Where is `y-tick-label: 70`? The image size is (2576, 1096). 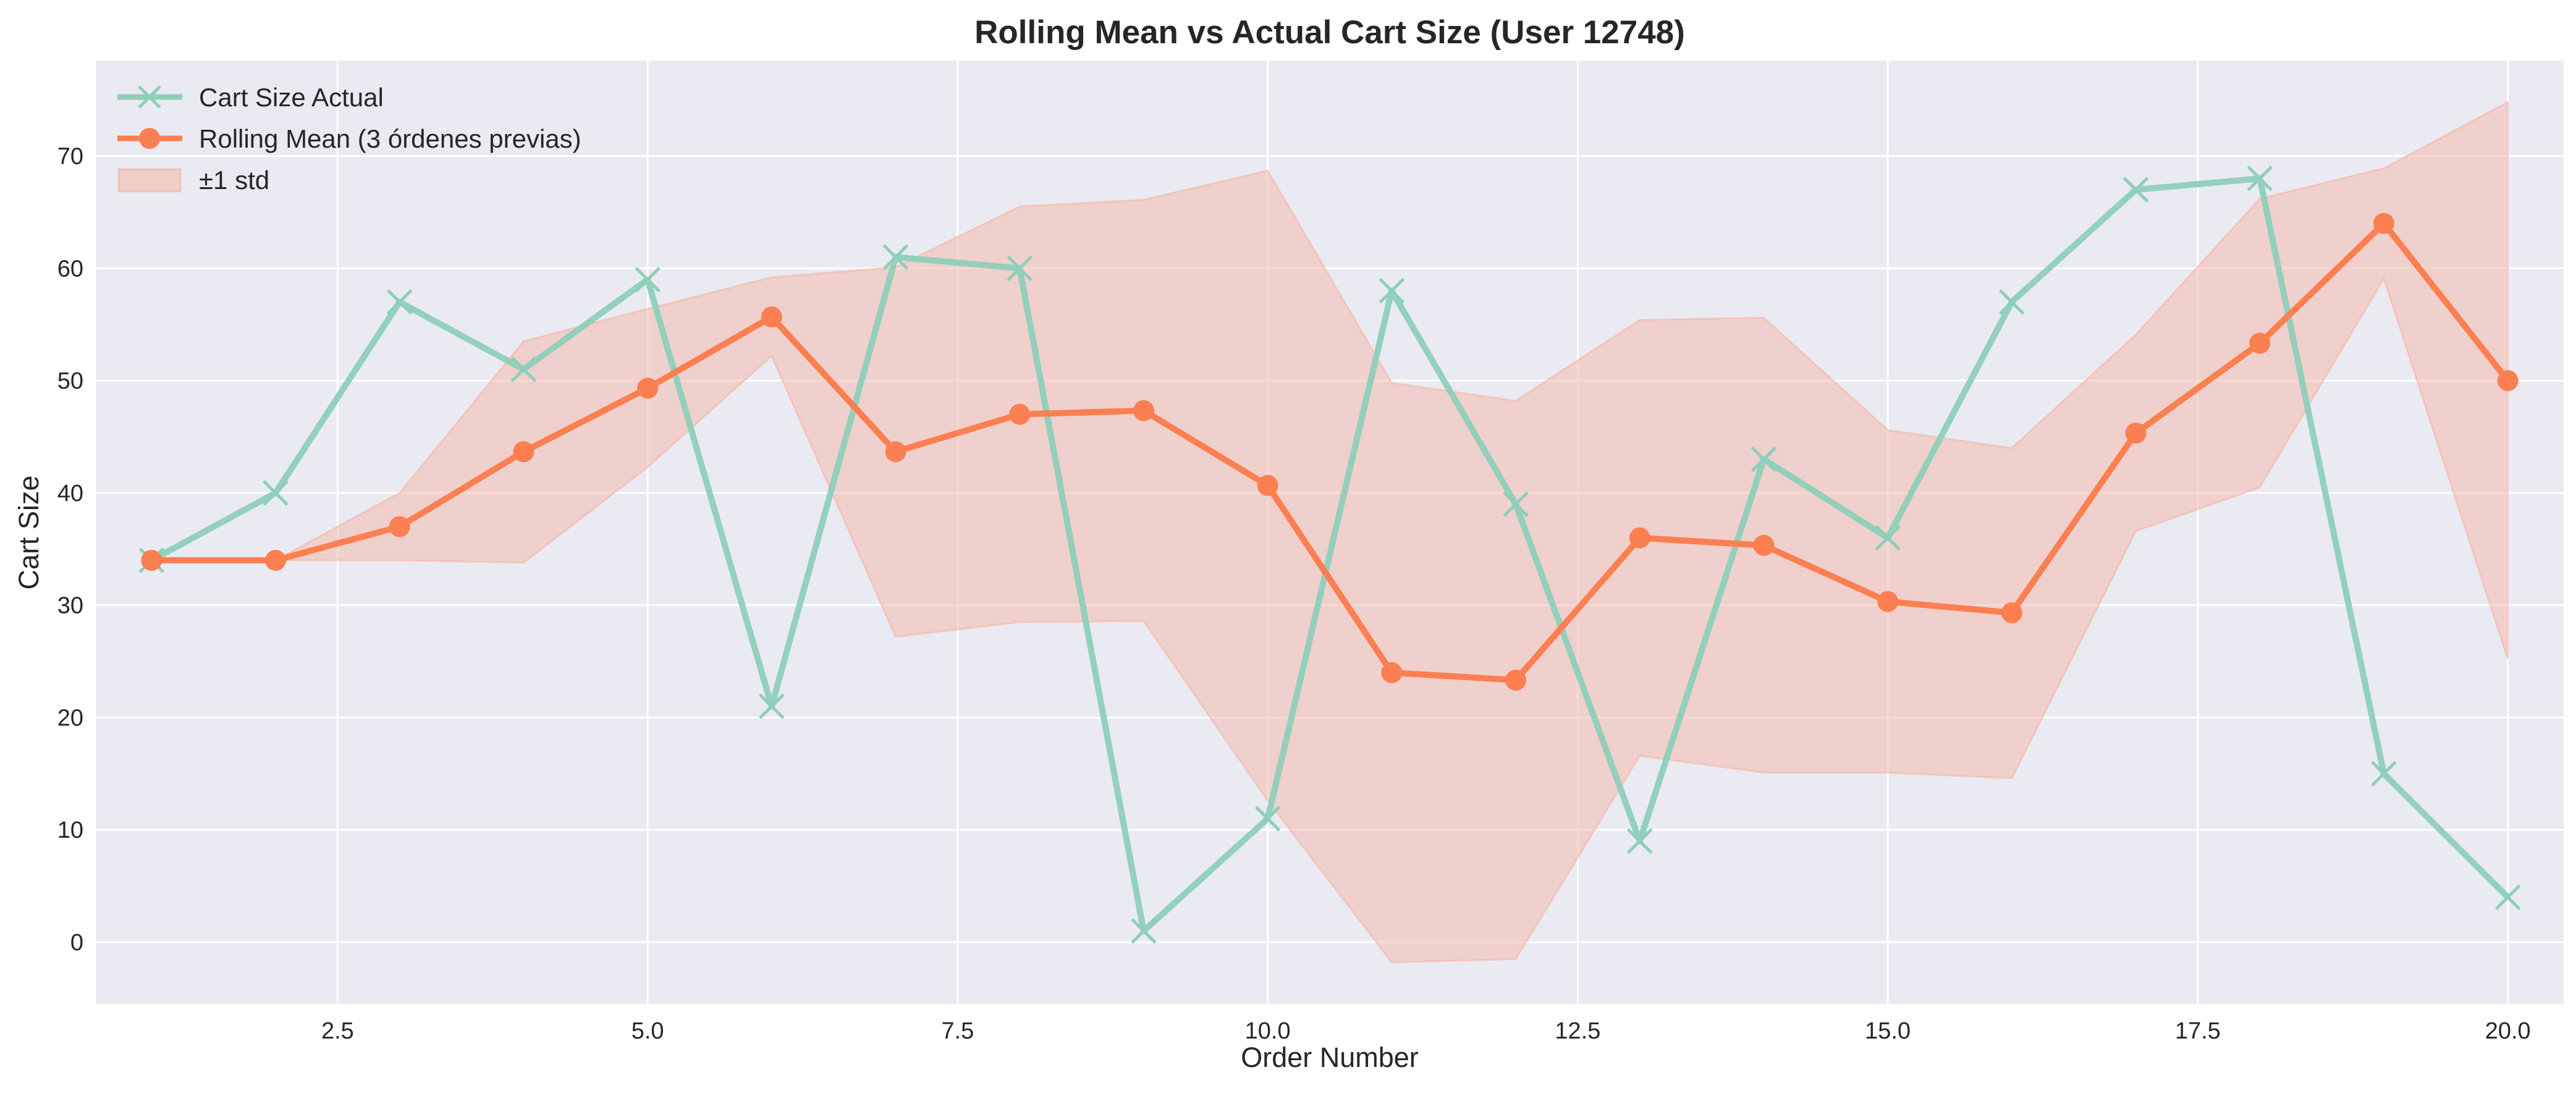 y-tick-label: 70 is located at coordinates (70, 157).